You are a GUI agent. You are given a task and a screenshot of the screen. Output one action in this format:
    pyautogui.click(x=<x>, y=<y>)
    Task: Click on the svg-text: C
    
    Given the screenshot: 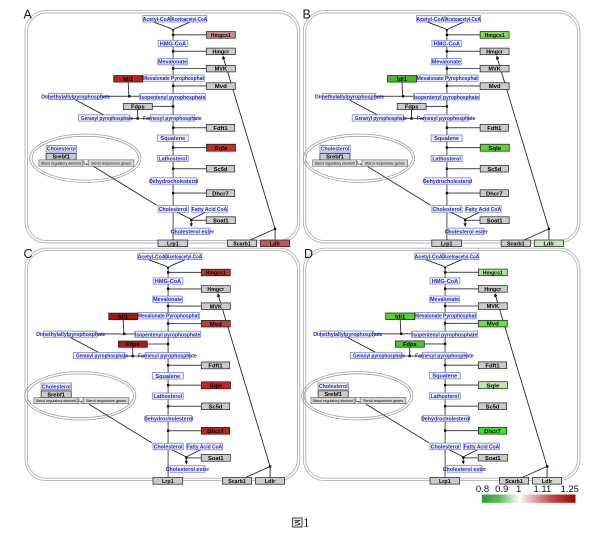 What is the action you would take?
    pyautogui.click(x=28, y=254)
    